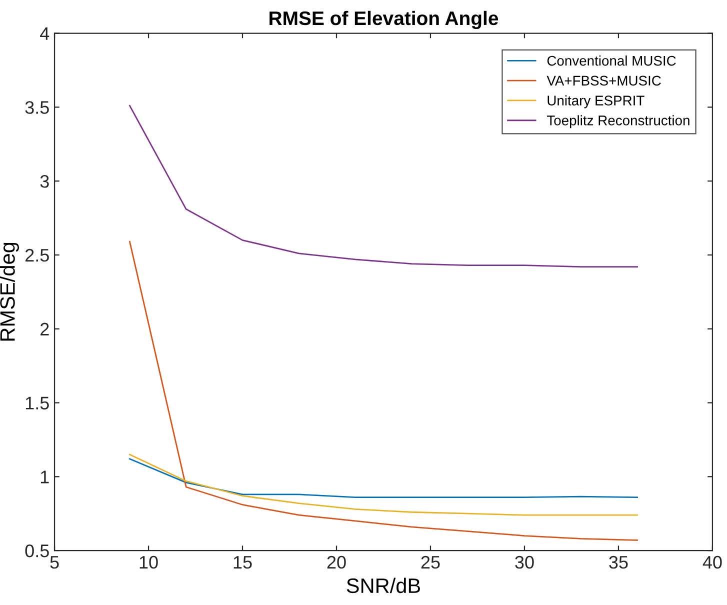 Image resolution: width=727 pixels, height=605 pixels. I want to click on legend-label: Conventional MUSIC, so click(611, 60).